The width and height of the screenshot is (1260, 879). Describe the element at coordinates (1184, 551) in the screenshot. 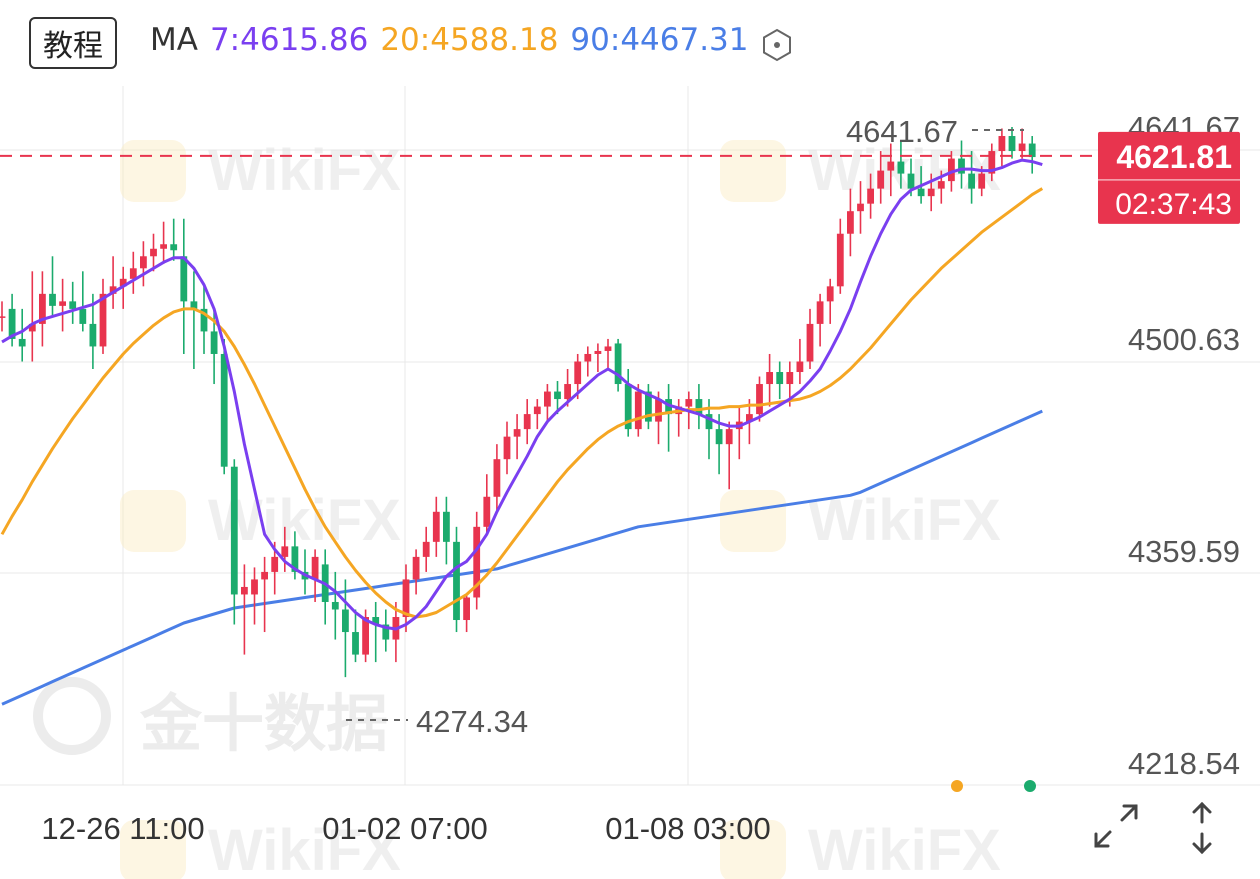

I see `y-tick-label: 4359.59` at that location.